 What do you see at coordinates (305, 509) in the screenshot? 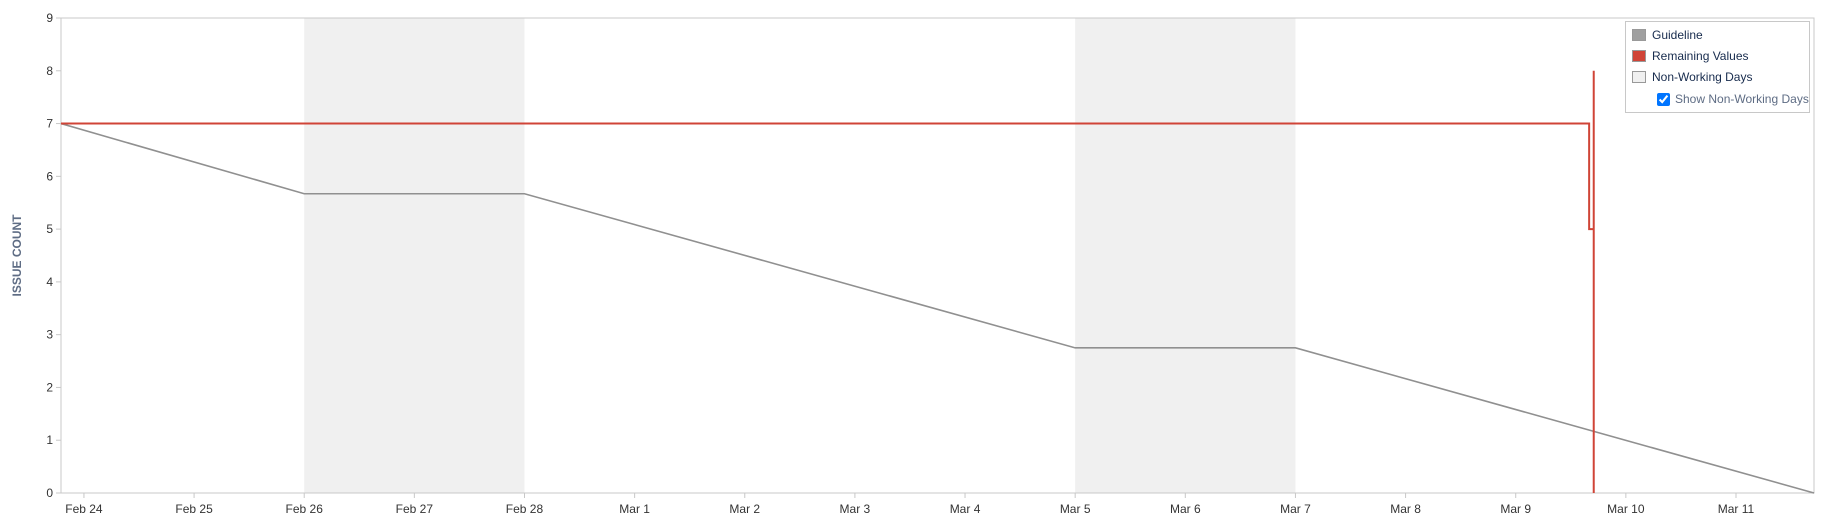
I see `x-tick-label: Feb 26` at bounding box center [305, 509].